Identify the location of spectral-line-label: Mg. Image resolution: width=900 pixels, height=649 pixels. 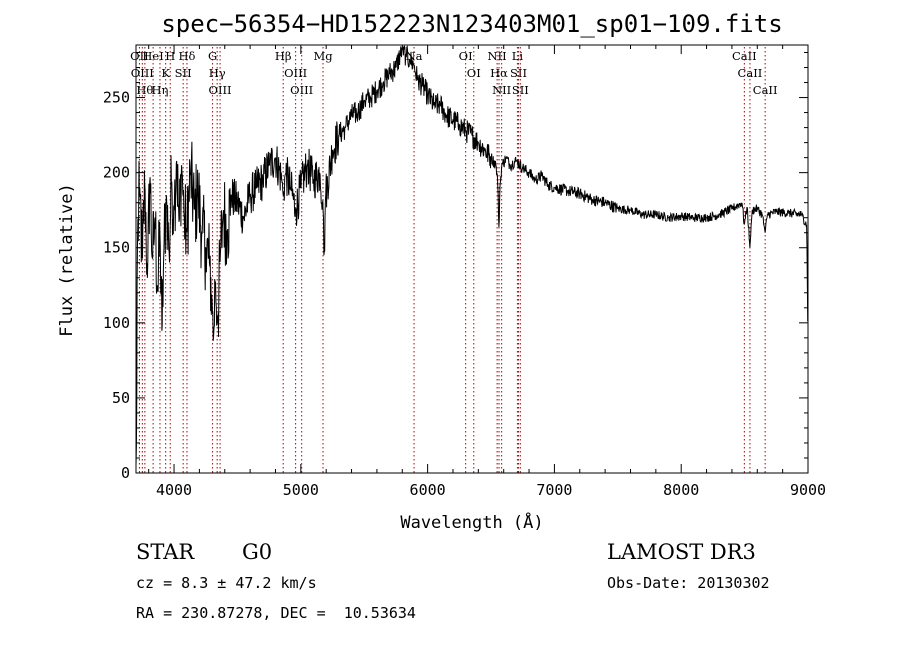
(323, 56).